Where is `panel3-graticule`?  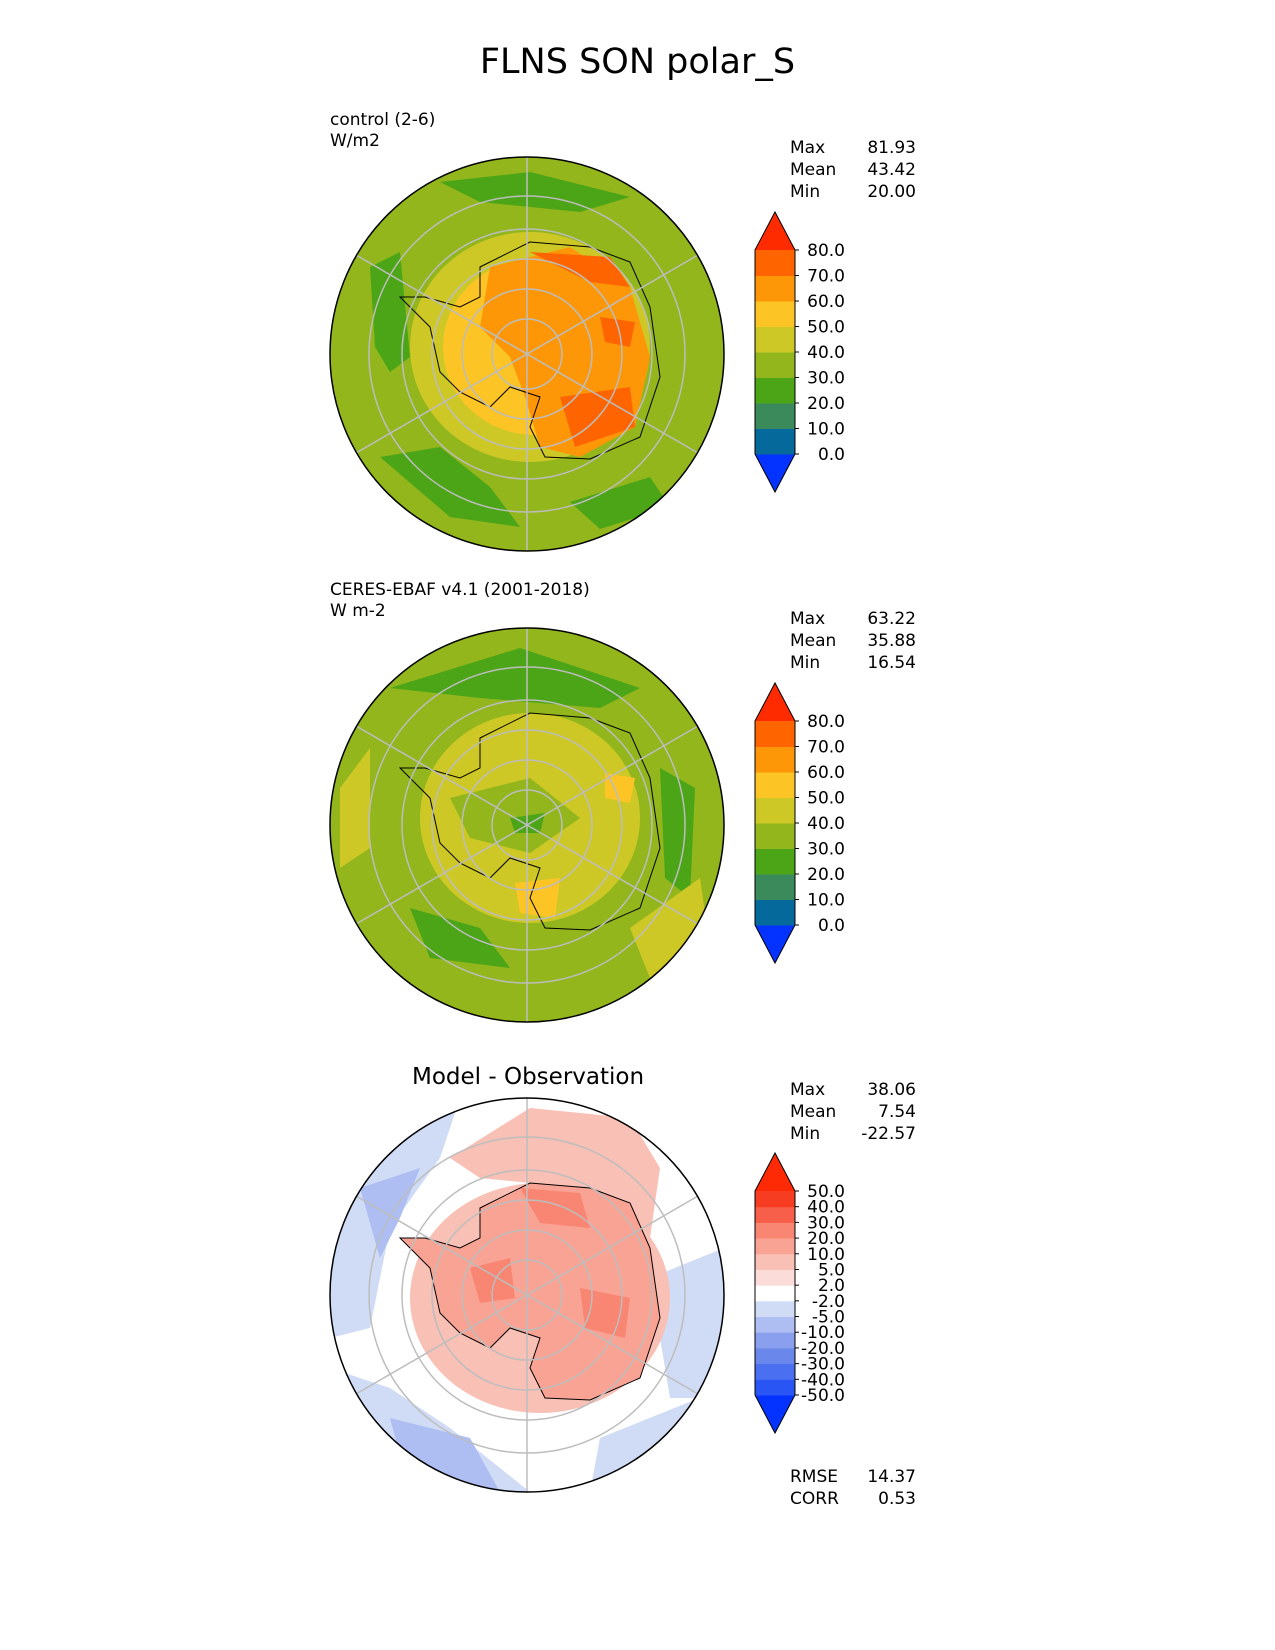 panel3-graticule is located at coordinates (527, 1295).